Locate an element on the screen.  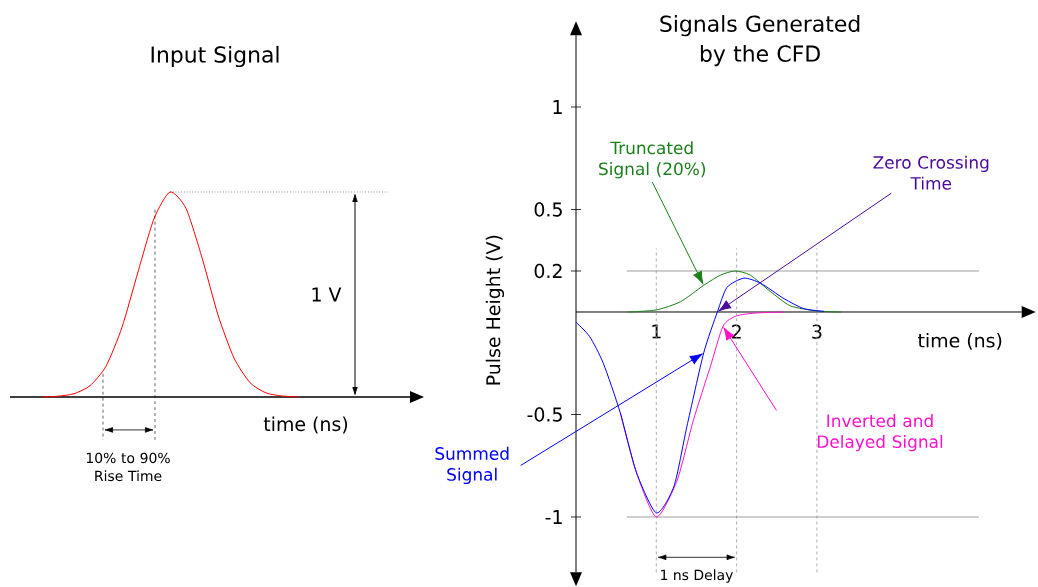
y-tick-label: 1 is located at coordinates (557, 107).